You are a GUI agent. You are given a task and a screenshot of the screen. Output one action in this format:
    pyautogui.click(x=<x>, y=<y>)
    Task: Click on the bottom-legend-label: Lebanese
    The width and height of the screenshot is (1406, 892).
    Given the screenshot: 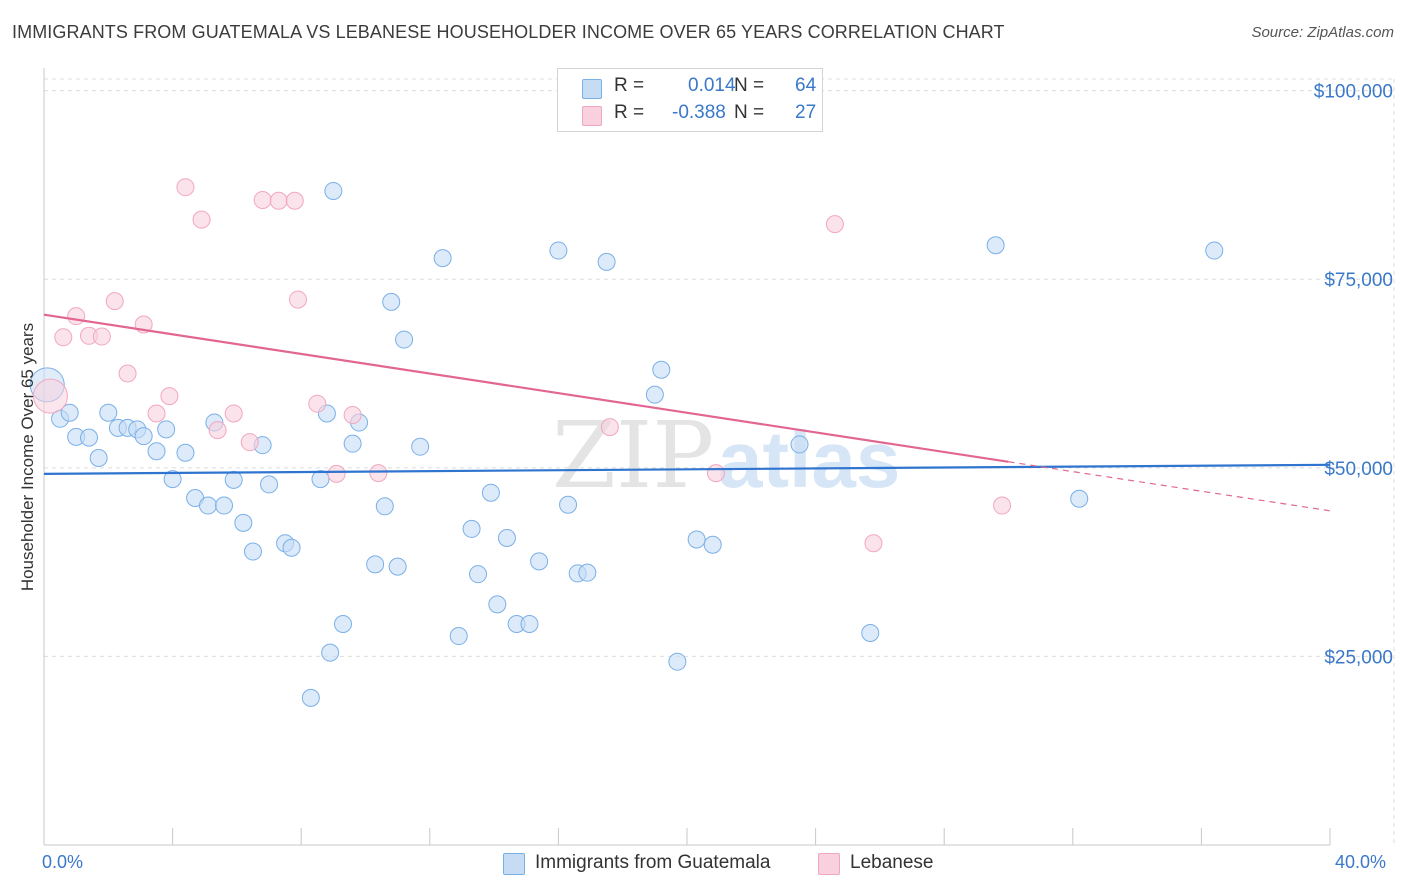 What is the action you would take?
    pyautogui.click(x=892, y=862)
    